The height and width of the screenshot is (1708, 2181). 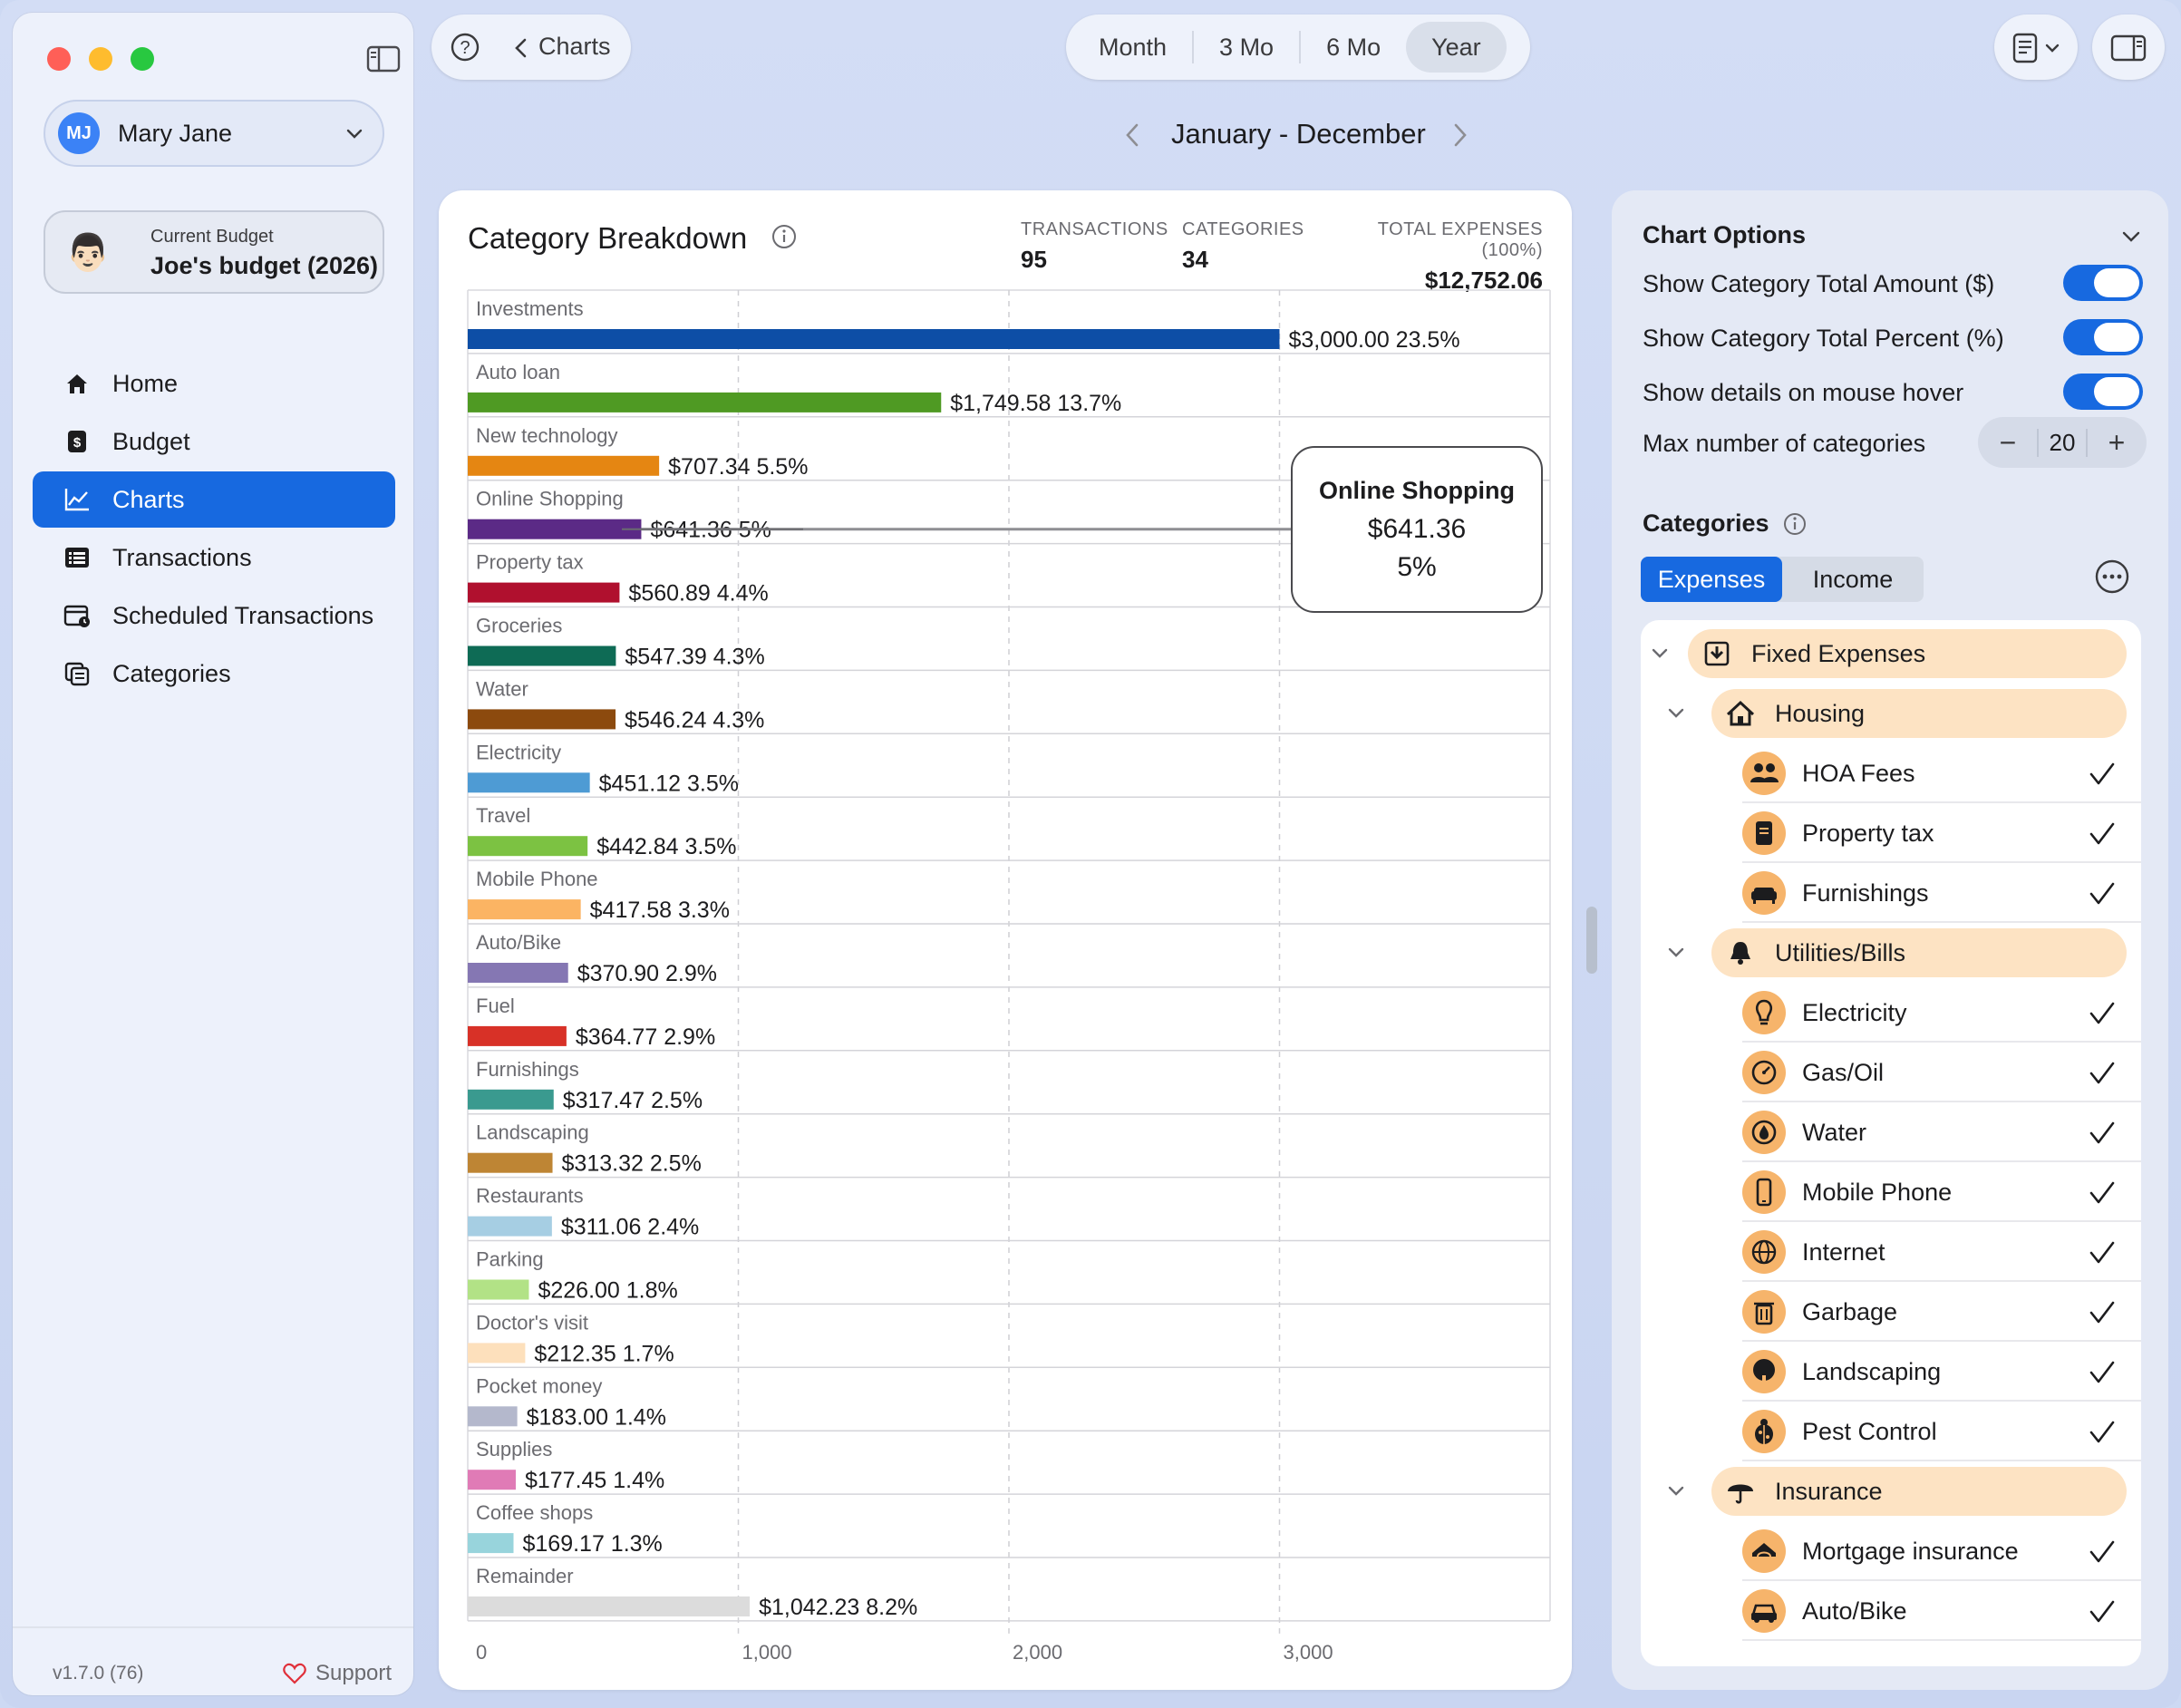 I want to click on category-item-auto-bike: Auto/Bike, so click(x=1891, y=1611).